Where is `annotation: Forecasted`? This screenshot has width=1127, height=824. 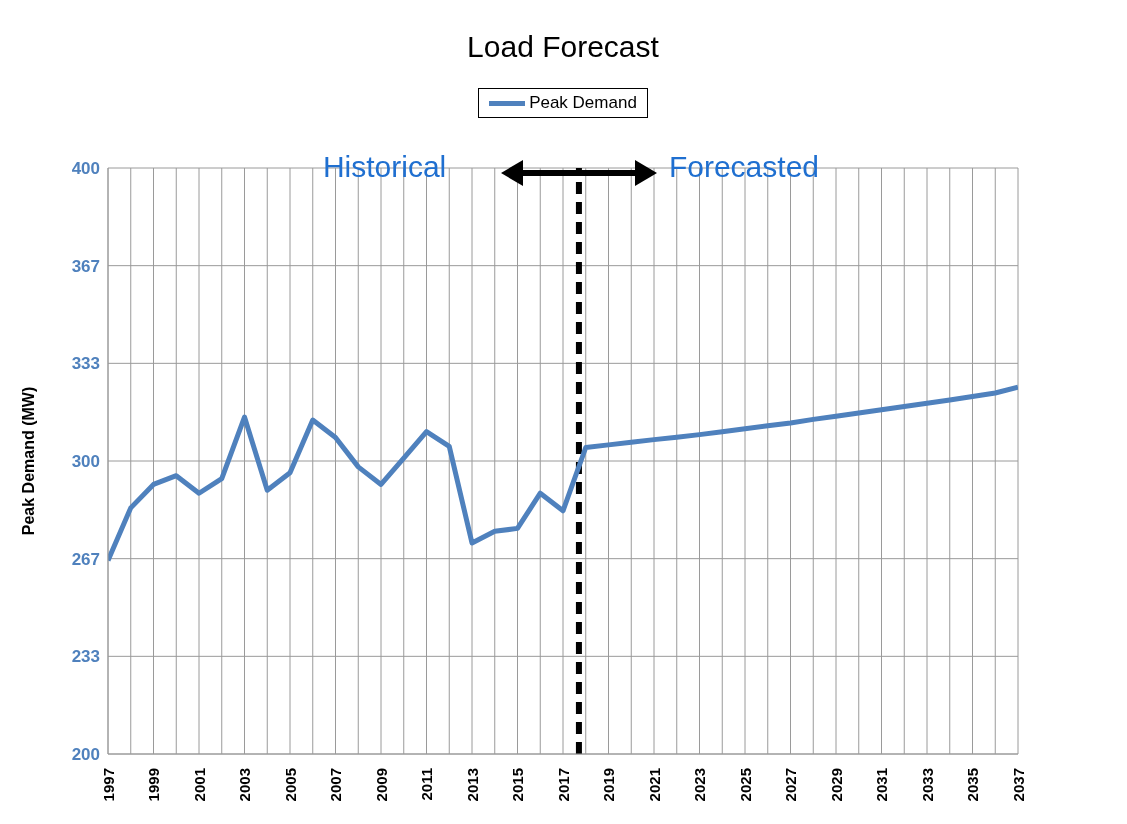 annotation: Forecasted is located at coordinates (743, 167).